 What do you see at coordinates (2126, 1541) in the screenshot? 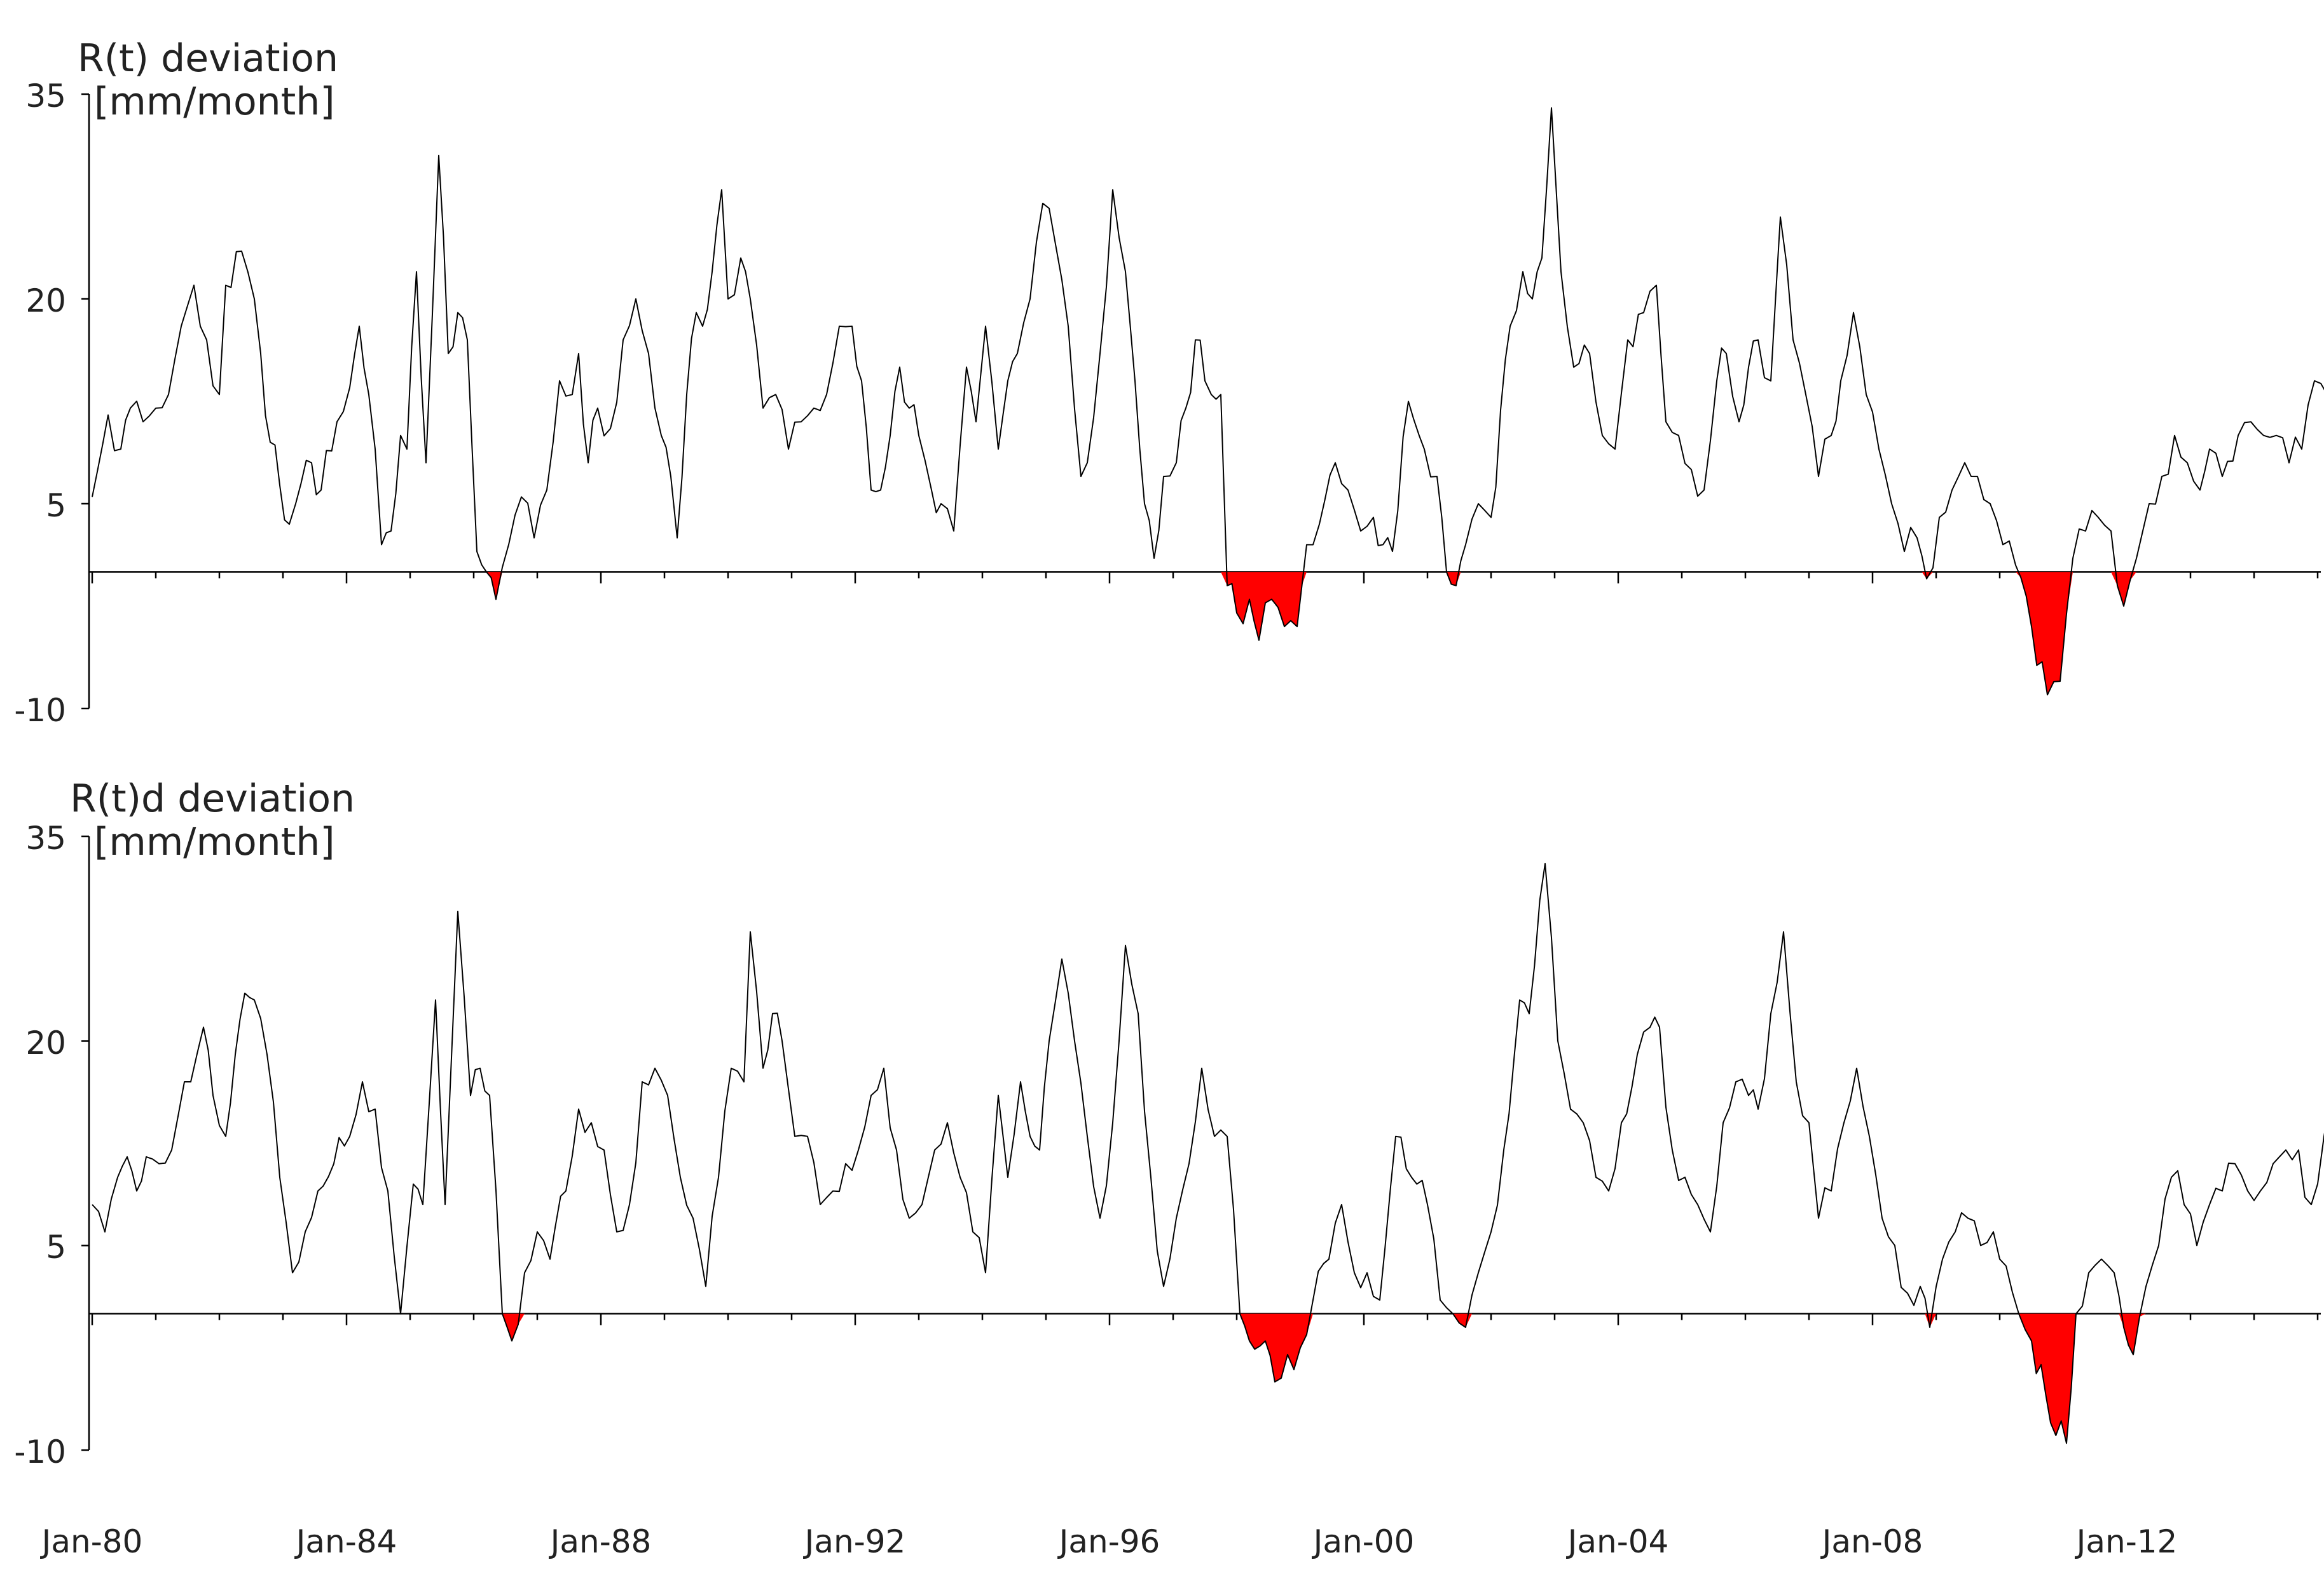
I see `x-tick-label: Jan-12` at bounding box center [2126, 1541].